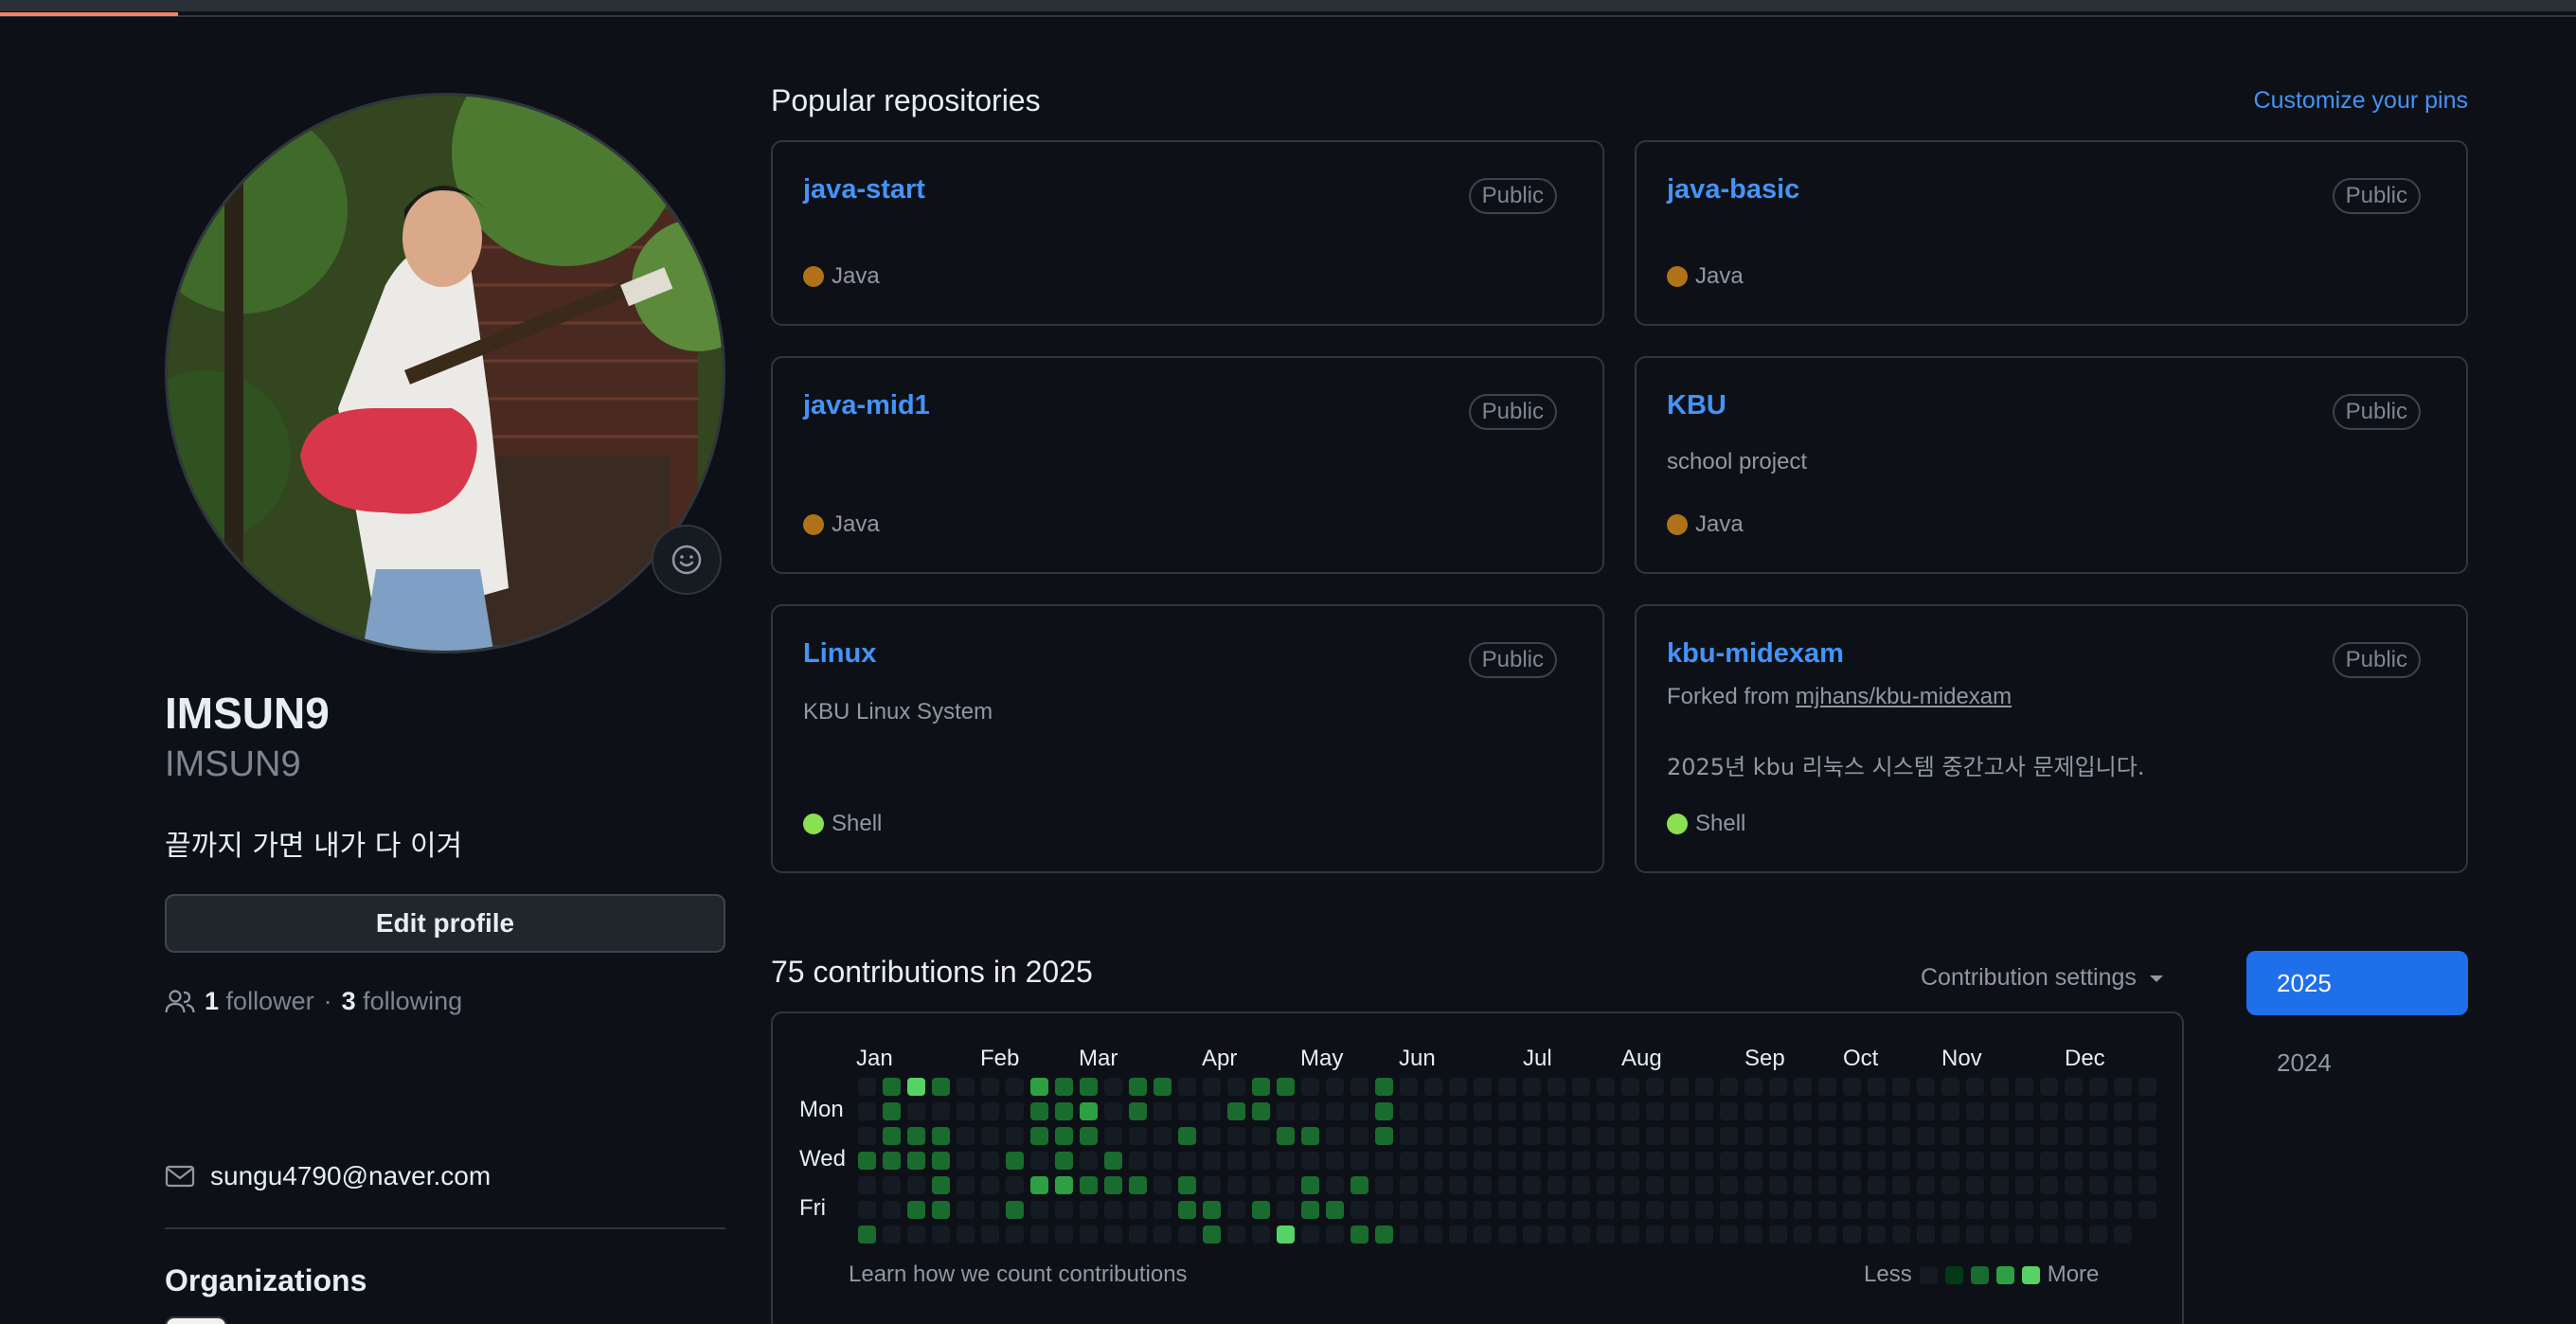  I want to click on year-button-2024: 2024, so click(2304, 1062).